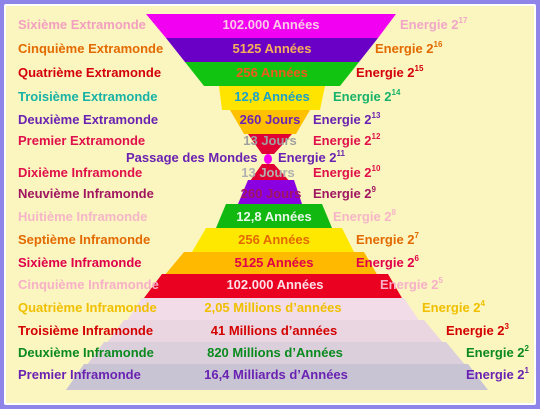 This screenshot has width=540, height=409. I want to click on level-duration: 16,4 Milliards d’Années, so click(276, 374).